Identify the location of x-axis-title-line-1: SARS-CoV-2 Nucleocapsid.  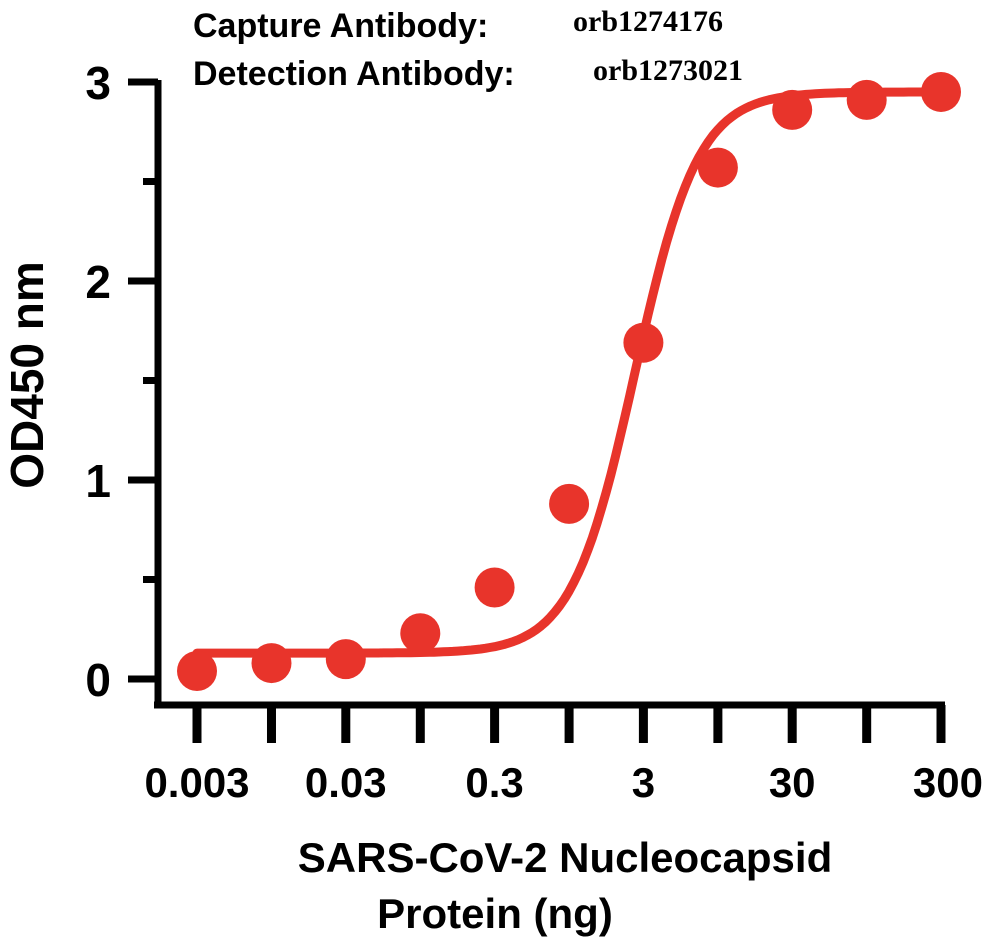
(565, 857).